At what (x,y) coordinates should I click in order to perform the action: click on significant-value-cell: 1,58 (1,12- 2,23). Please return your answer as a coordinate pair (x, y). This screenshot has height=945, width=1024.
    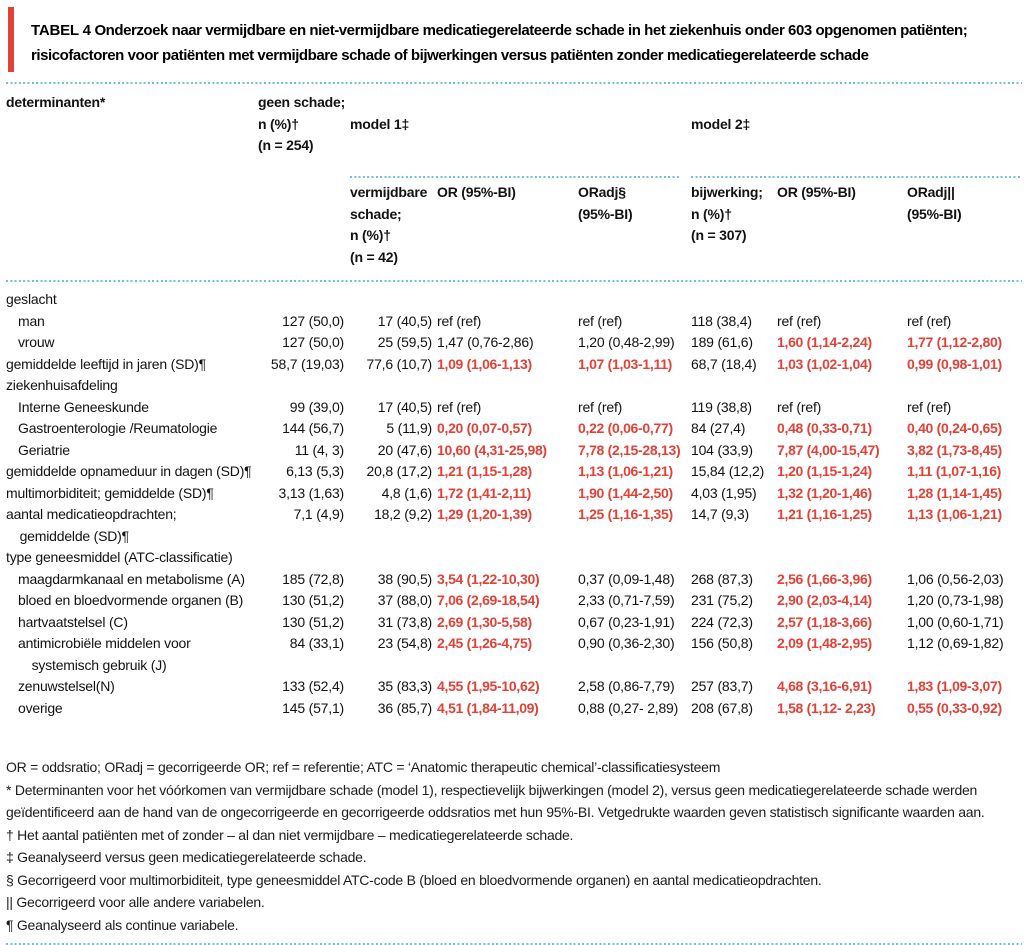
    Looking at the image, I should click on (826, 707).